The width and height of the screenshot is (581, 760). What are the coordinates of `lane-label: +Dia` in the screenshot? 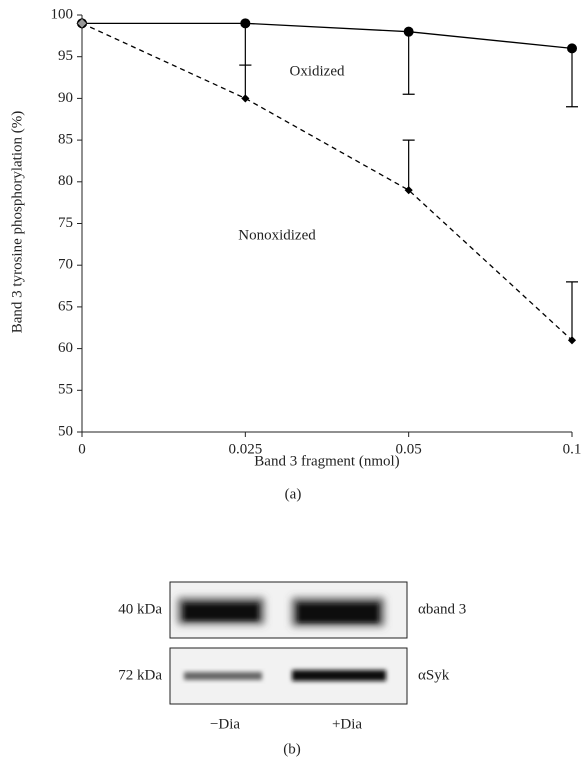 It's located at (347, 724).